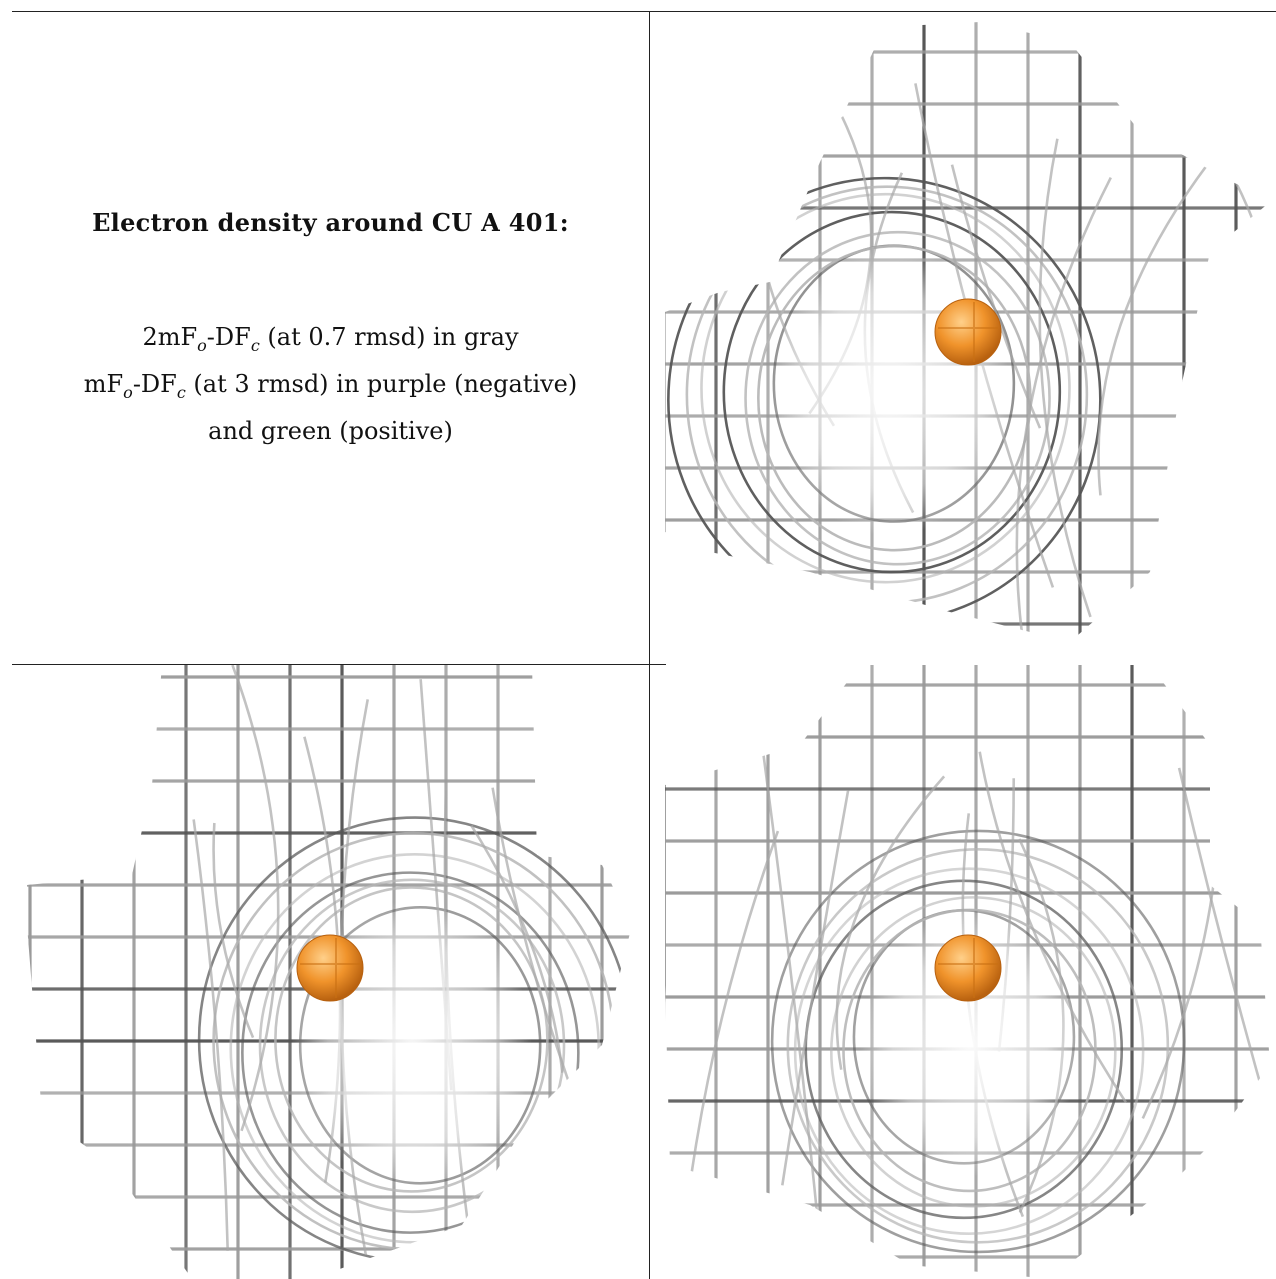 The width and height of the screenshot is (1276, 1279). What do you see at coordinates (649, 664) in the screenshot?
I see `table-divider-horizontal-mid` at bounding box center [649, 664].